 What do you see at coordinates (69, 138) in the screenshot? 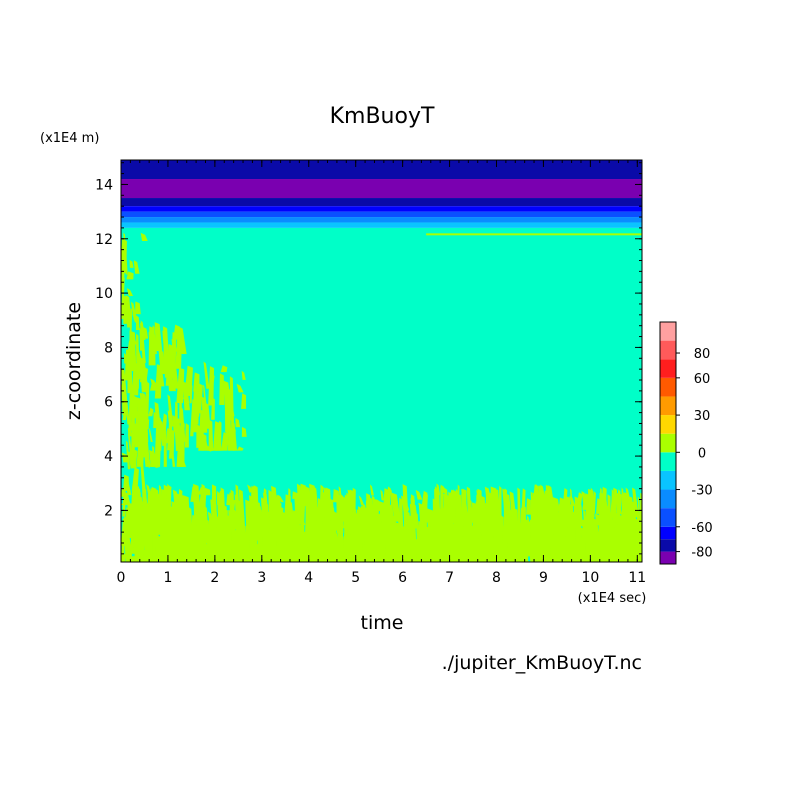
I see `y-unit-label: (x1E4 m)` at bounding box center [69, 138].